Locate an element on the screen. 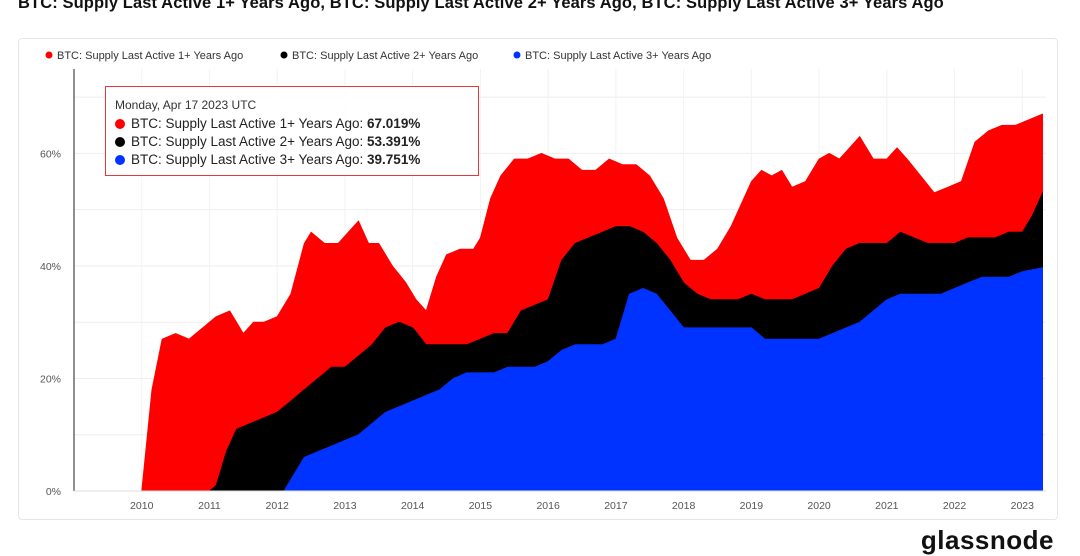 This screenshot has width=1080, height=556. x-tick-label: 2012 is located at coordinates (278, 506).